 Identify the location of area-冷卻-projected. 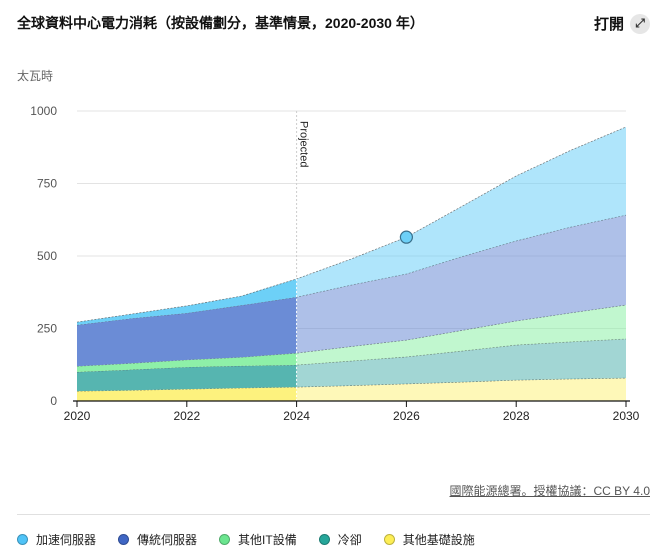
(461, 363).